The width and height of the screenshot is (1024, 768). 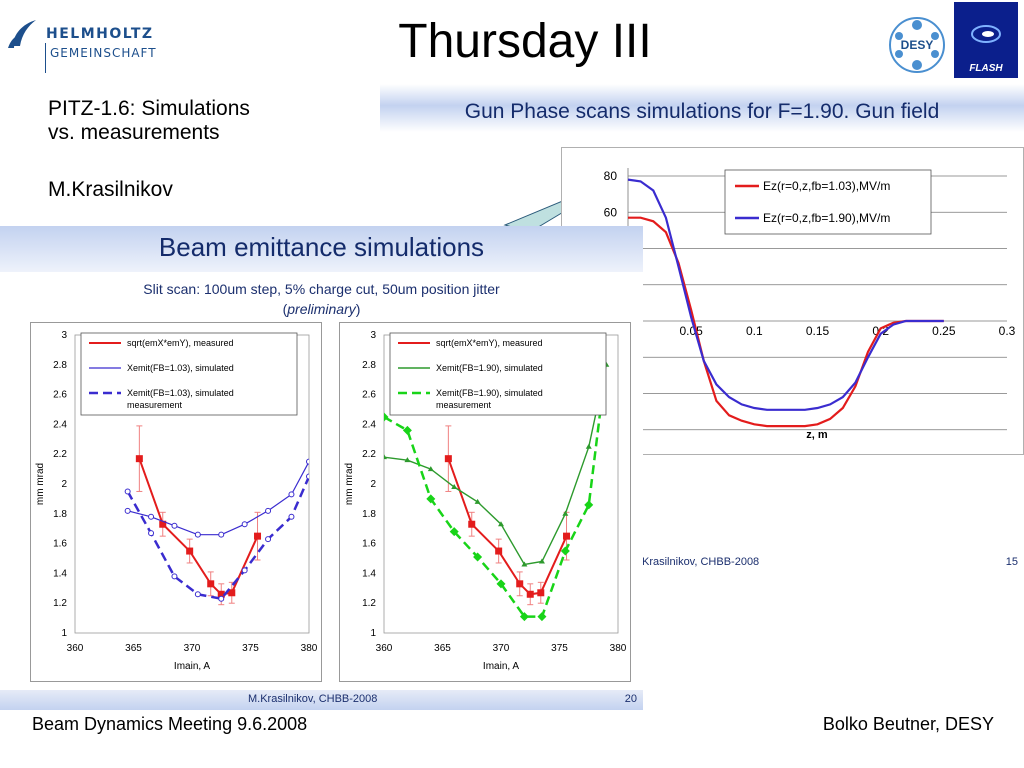 What do you see at coordinates (818, 331) in the screenshot?
I see `ez-x-tick: 0.15` at bounding box center [818, 331].